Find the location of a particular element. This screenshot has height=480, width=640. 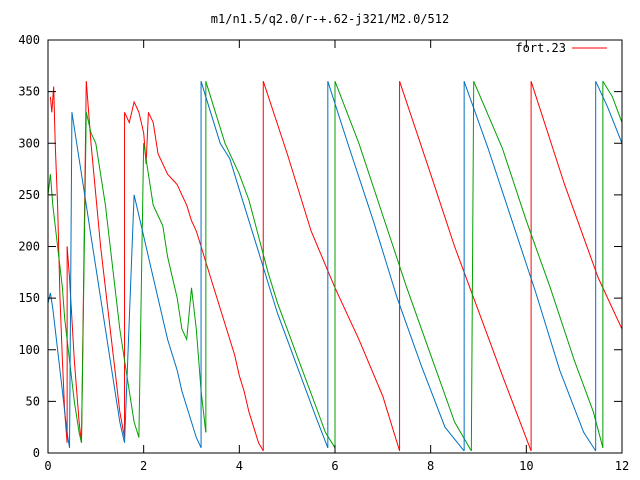

y-tick-label: 350 is located at coordinates (29, 92).